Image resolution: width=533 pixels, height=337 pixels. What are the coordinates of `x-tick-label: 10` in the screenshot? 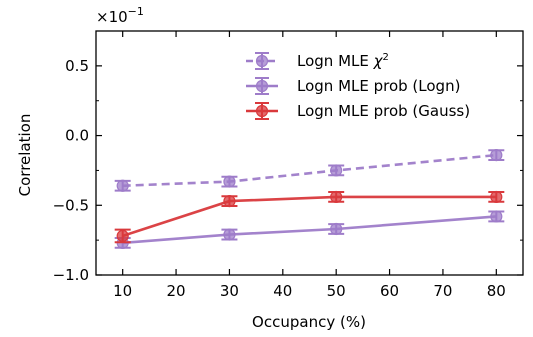 It's located at (122, 291).